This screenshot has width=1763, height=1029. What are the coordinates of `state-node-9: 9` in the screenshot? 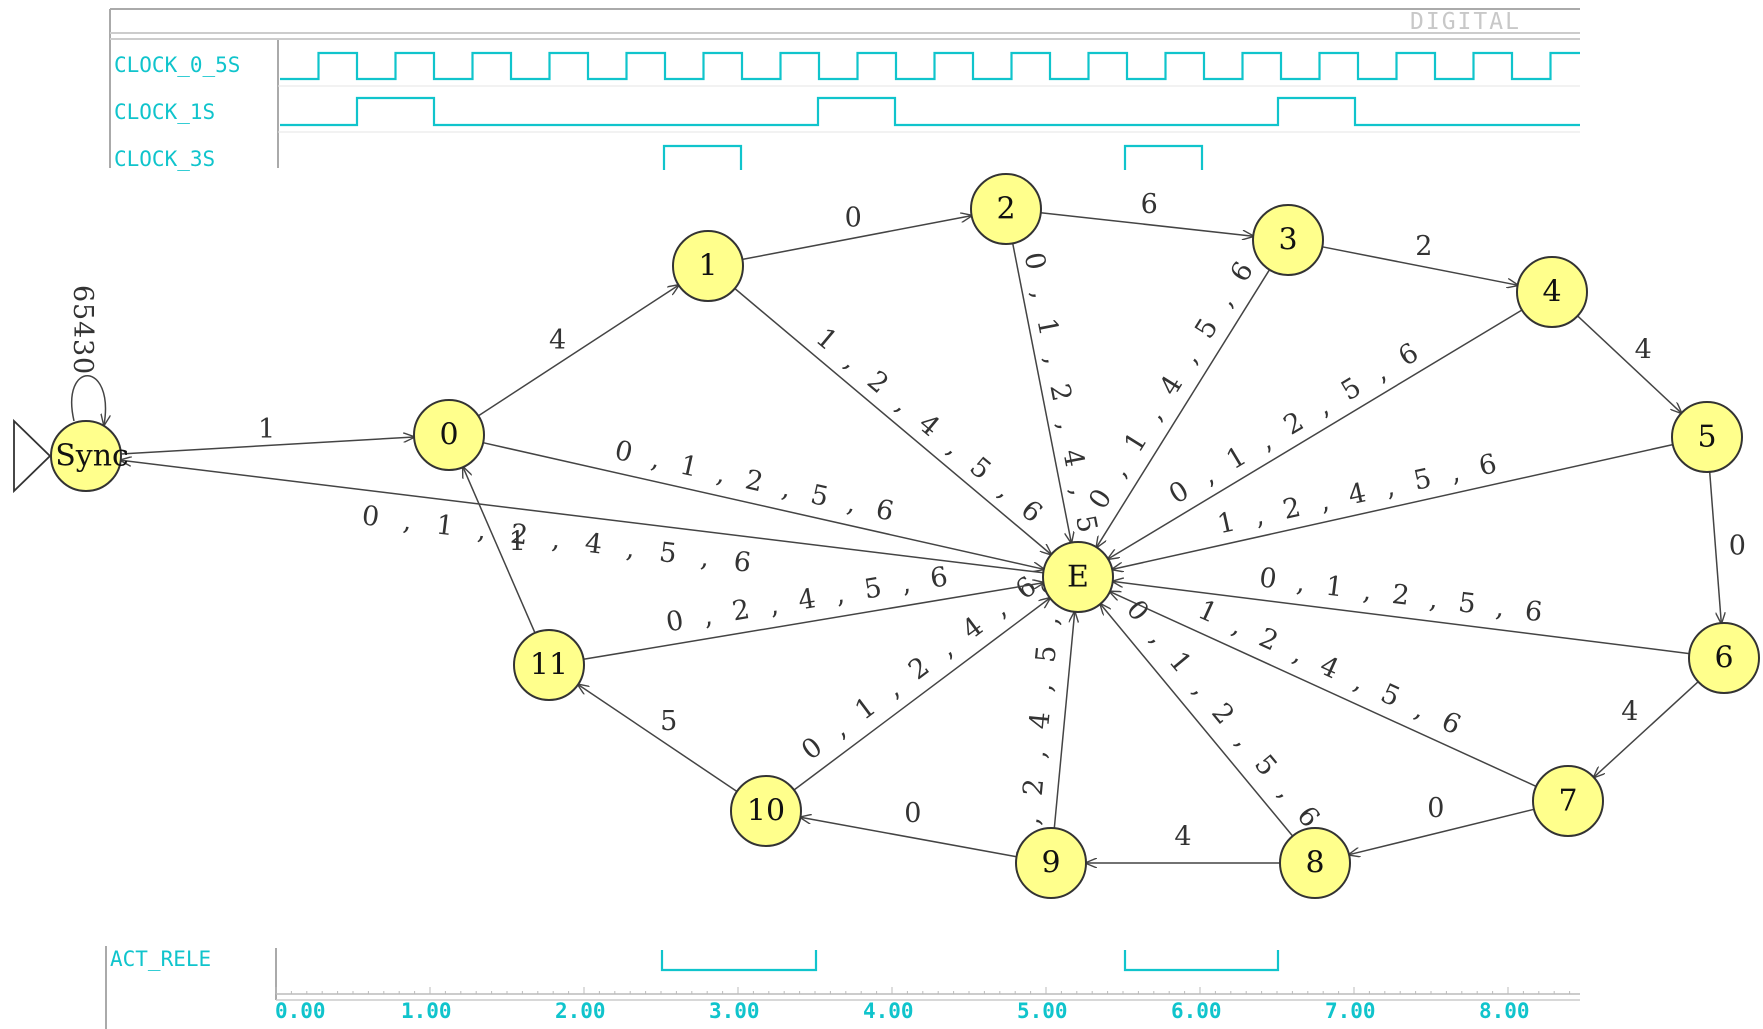 It's located at (1051, 863).